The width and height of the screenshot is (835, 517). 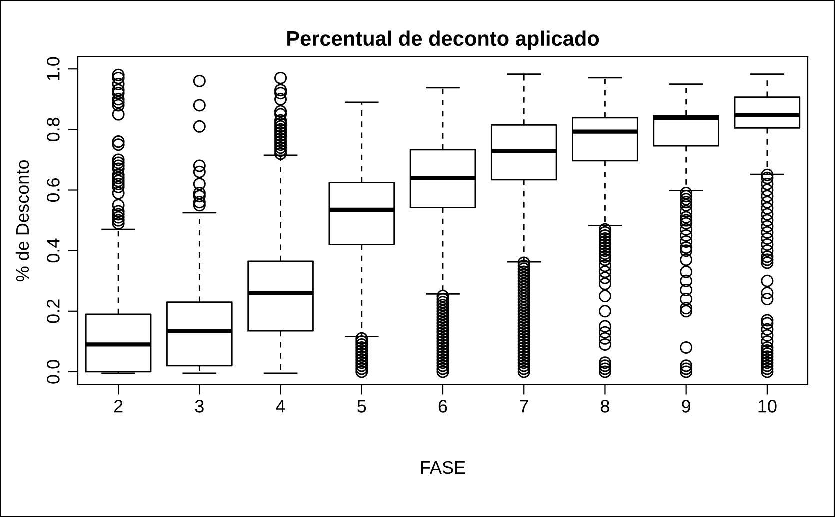 What do you see at coordinates (53, 372) in the screenshot?
I see `y-tick-label: 0.0` at bounding box center [53, 372].